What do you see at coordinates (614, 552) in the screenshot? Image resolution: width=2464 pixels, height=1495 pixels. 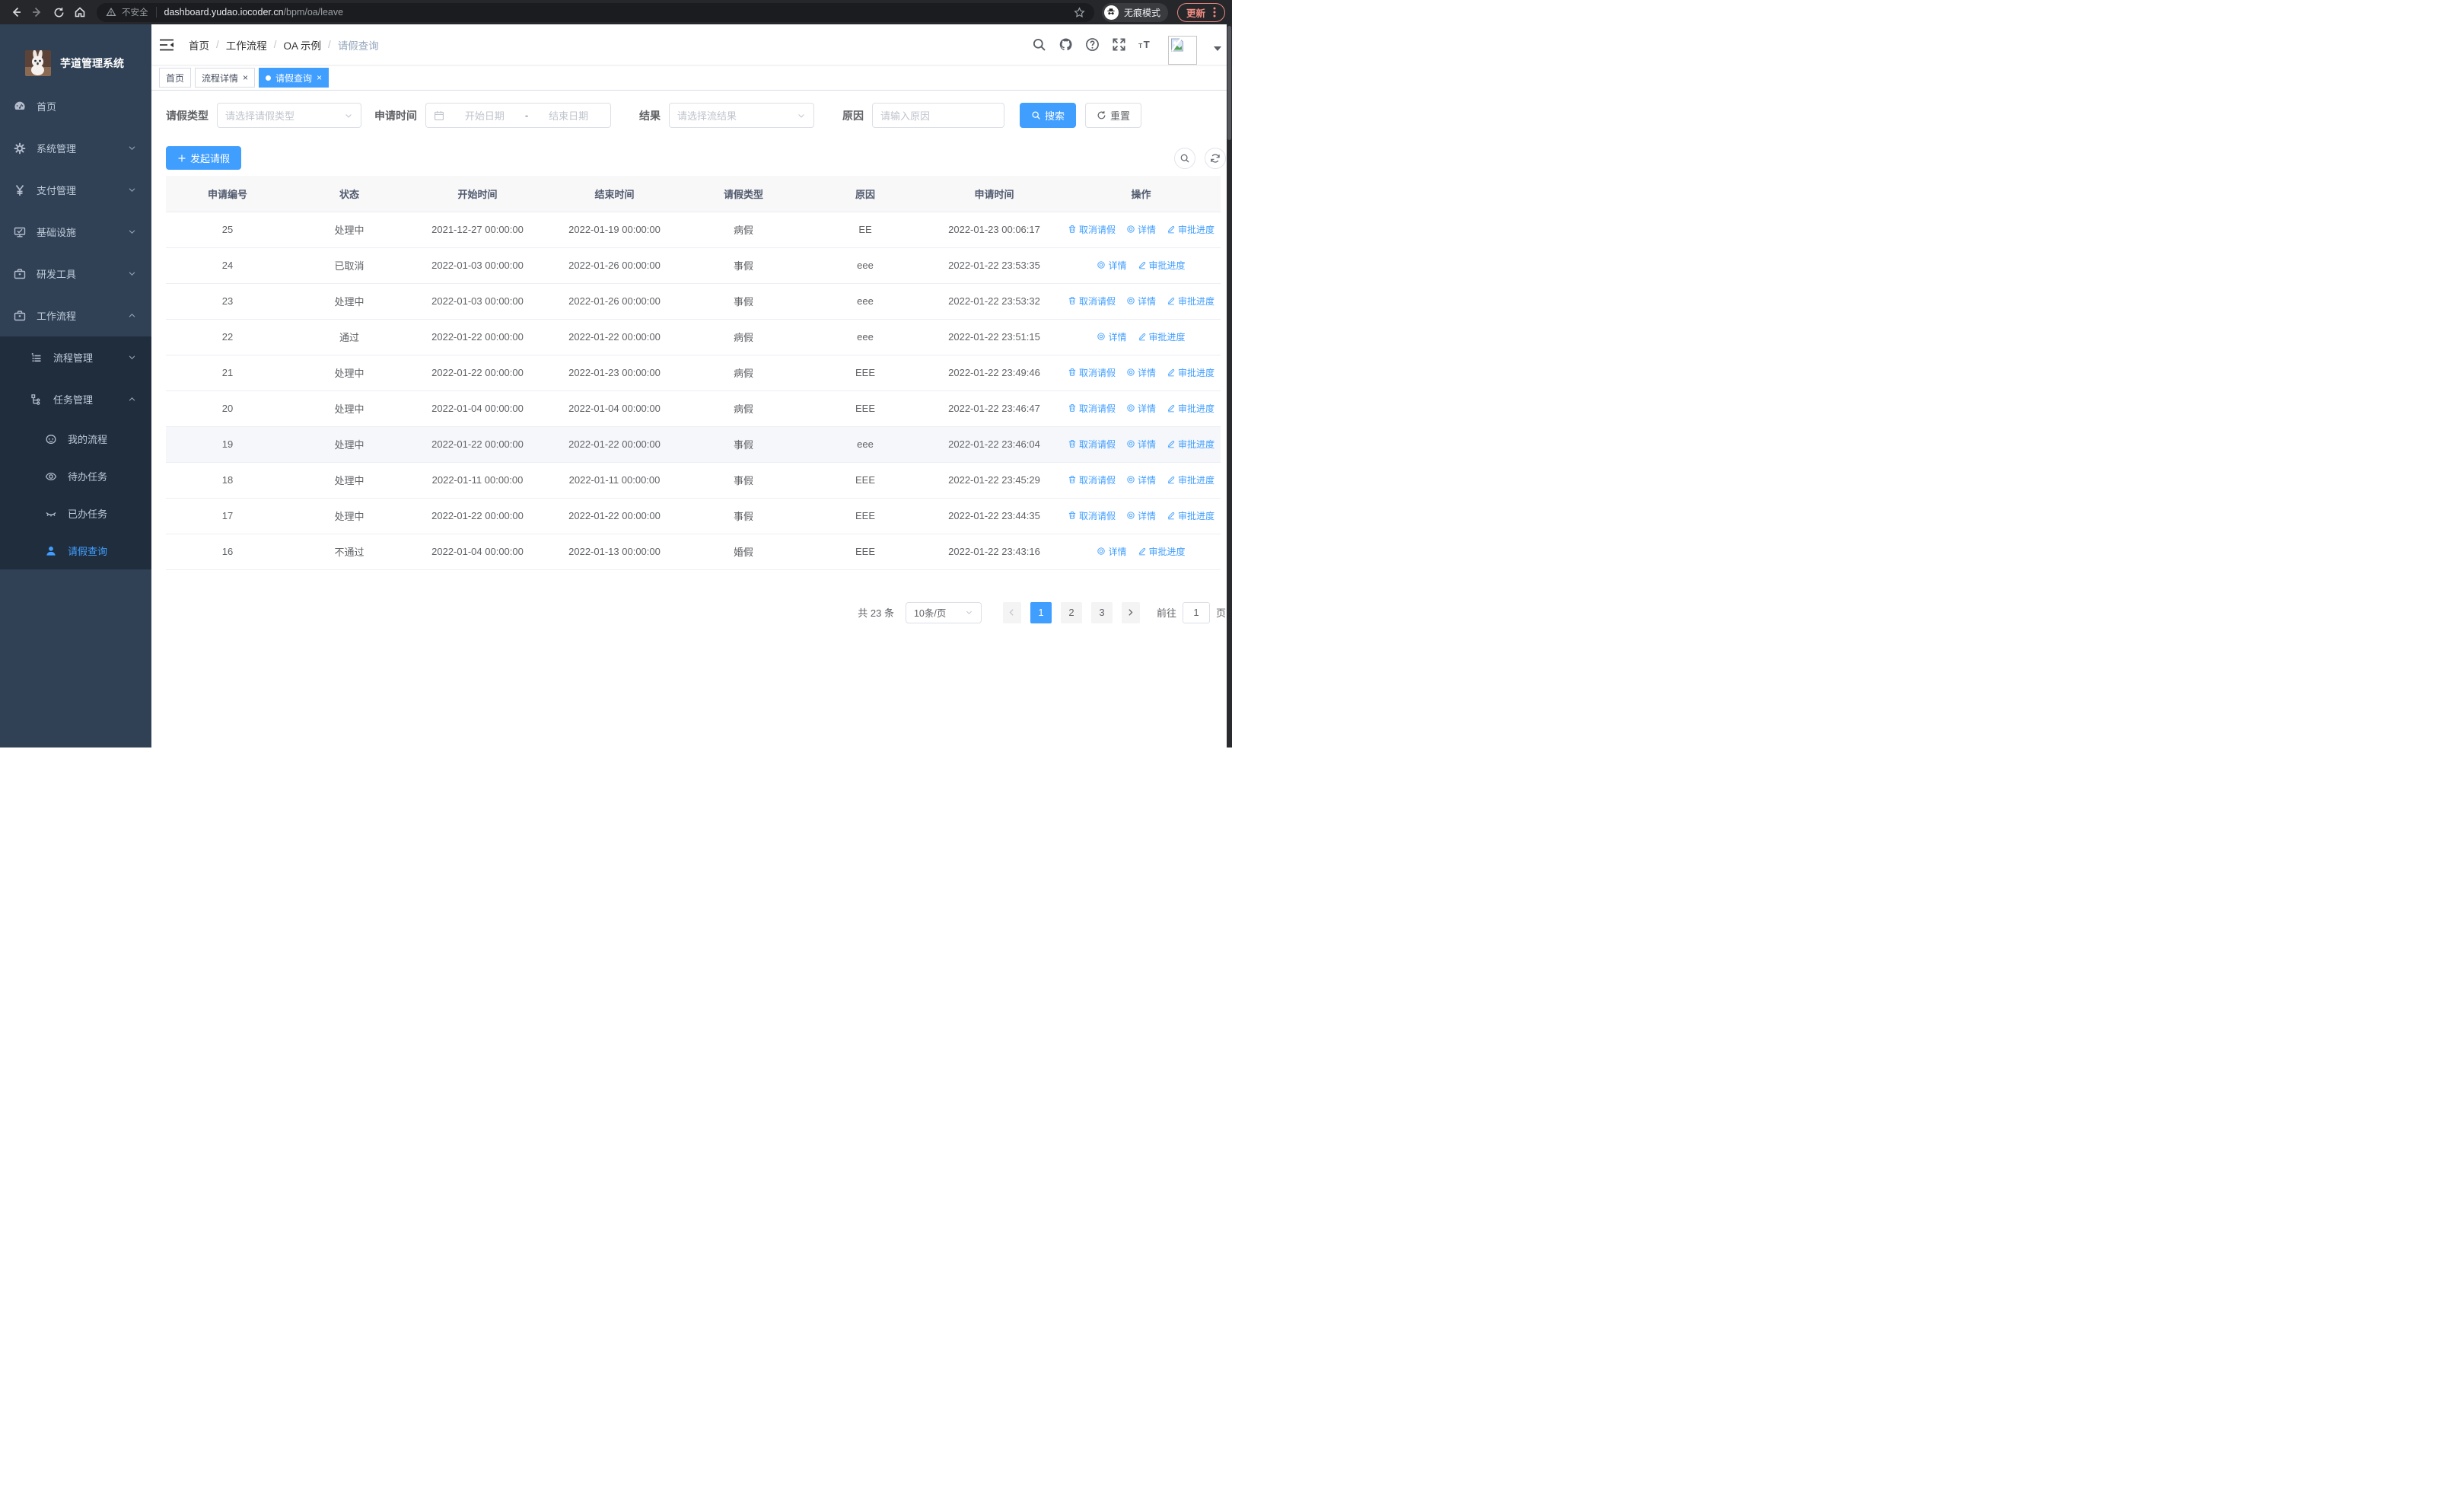 I see `cell-end: 2022-01-13 00:00:00` at bounding box center [614, 552].